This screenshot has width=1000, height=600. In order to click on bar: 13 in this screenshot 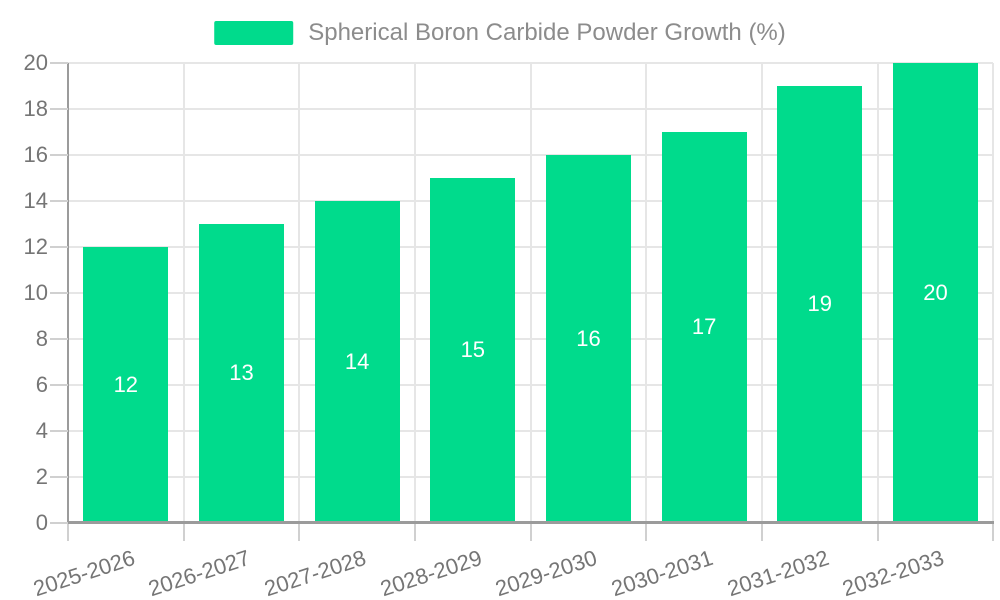, I will do `click(241, 373)`.